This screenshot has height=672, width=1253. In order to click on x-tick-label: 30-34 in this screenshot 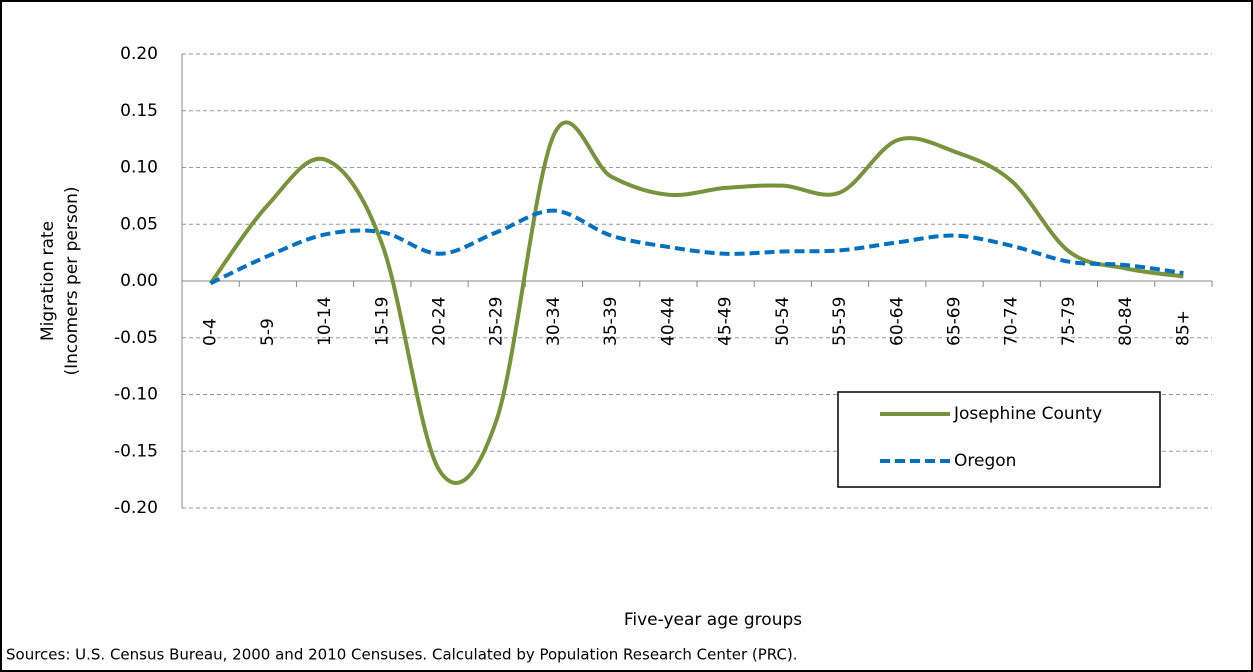, I will do `click(554, 321)`.